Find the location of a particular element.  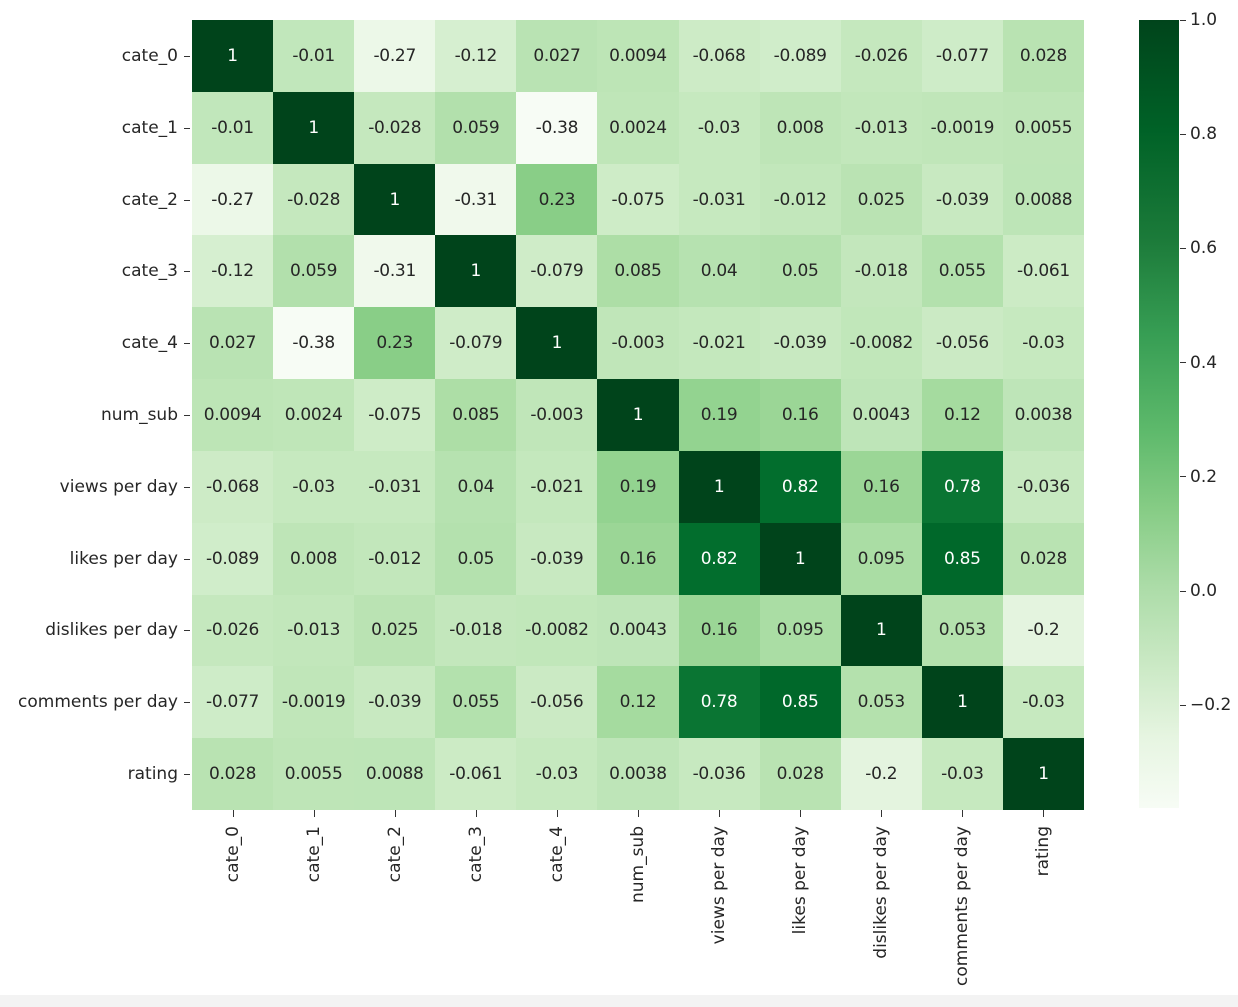

x-tick: likes per day is located at coordinates (800, 908).